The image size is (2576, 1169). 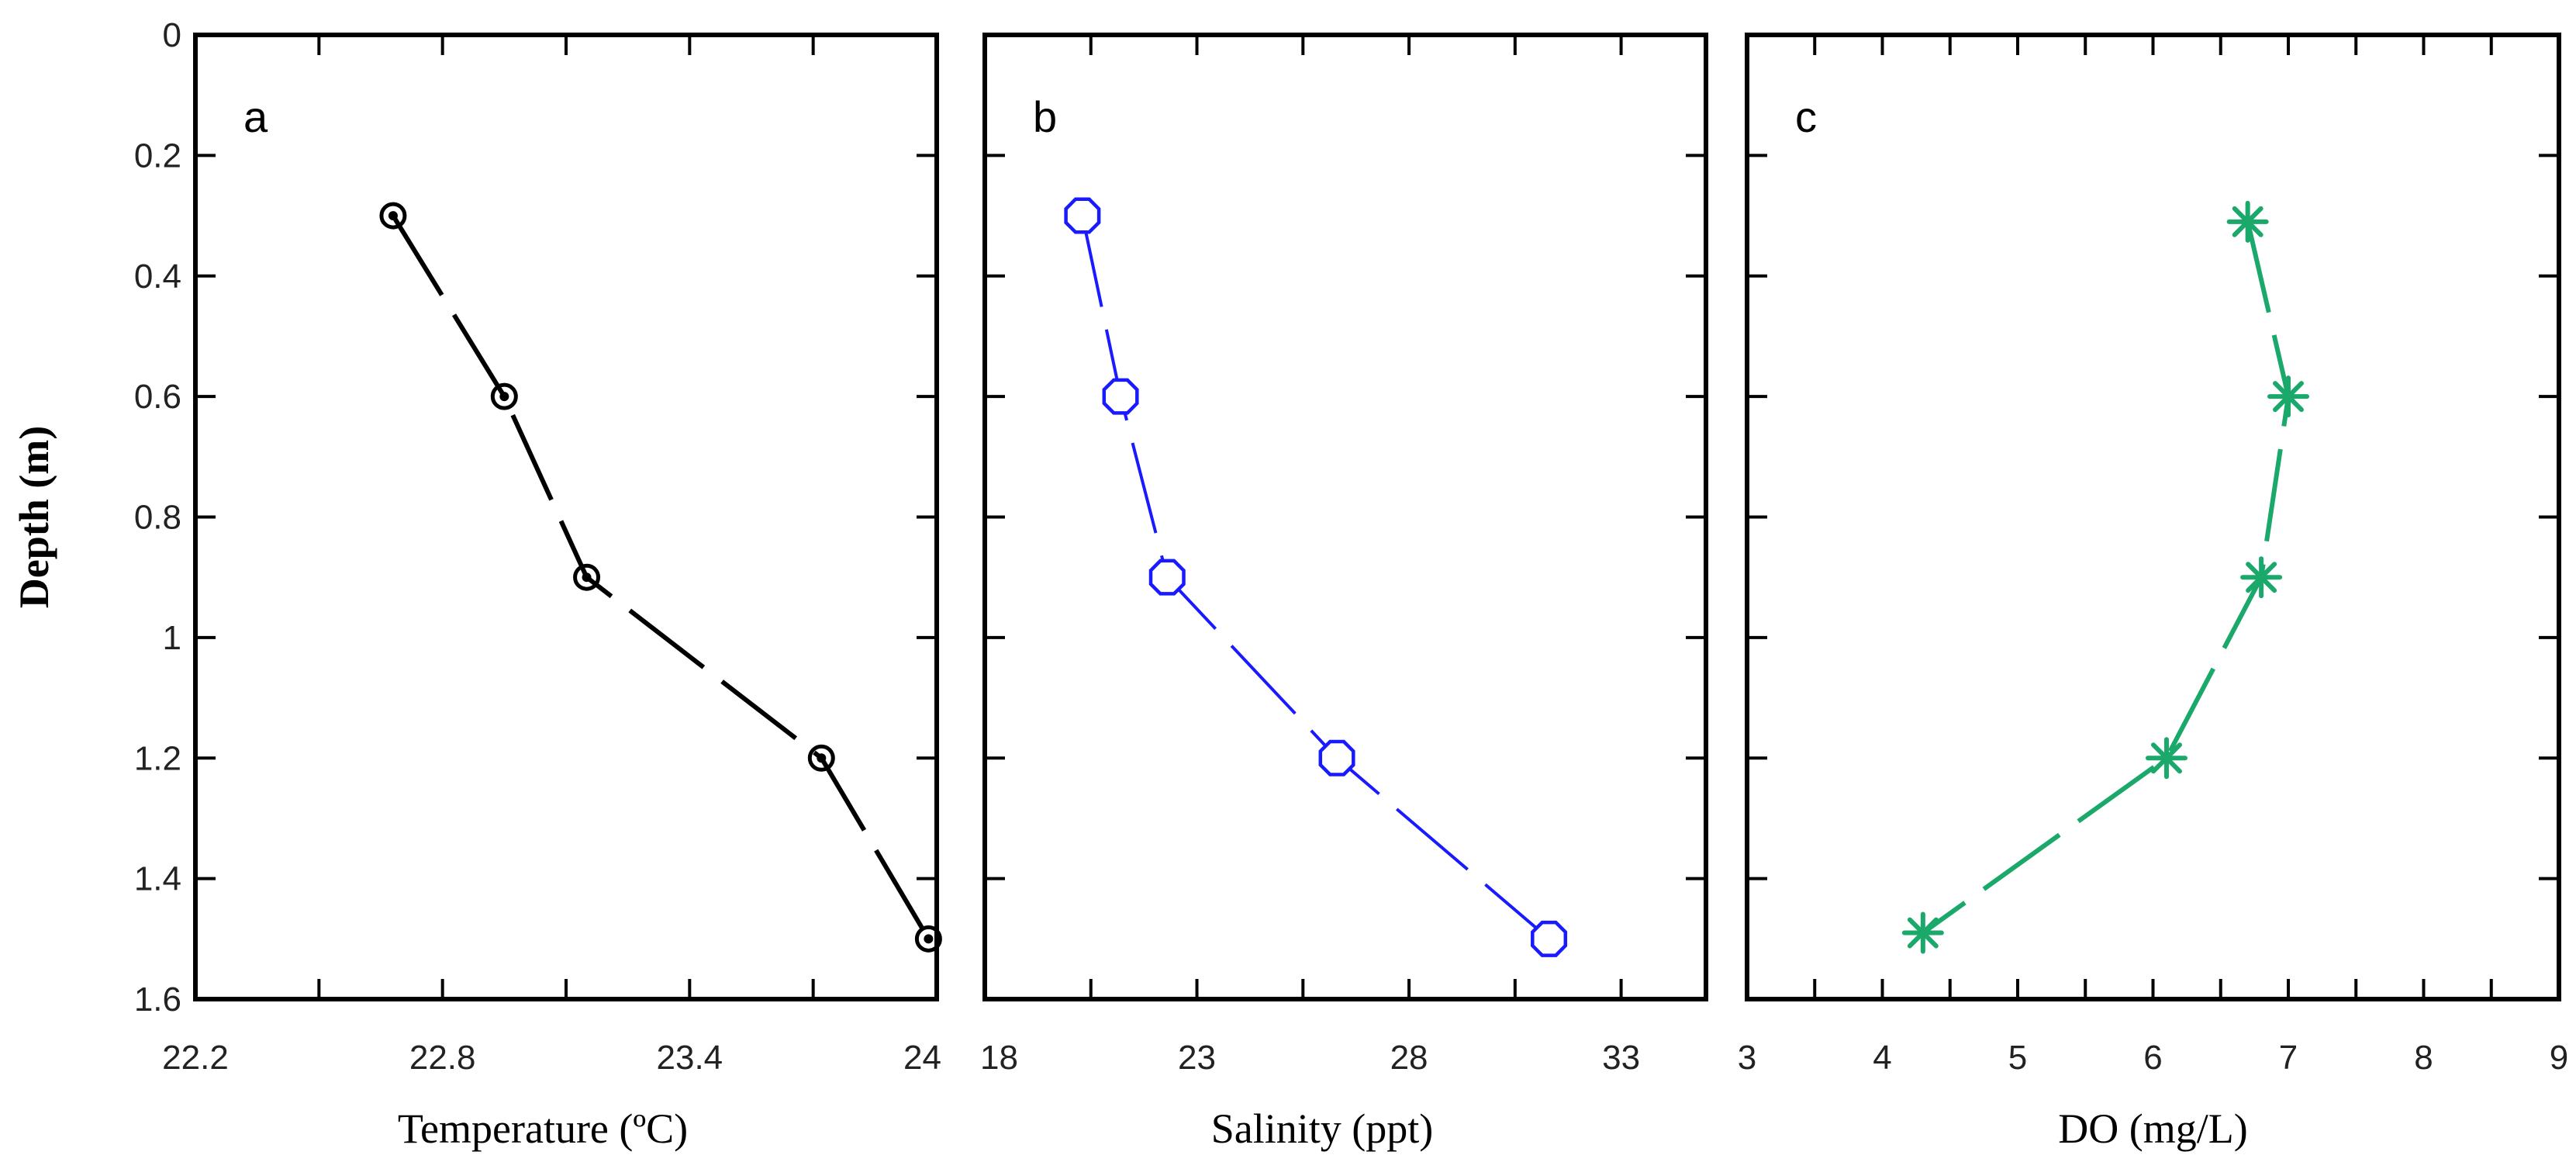 I want to click on panel-b-xtick-label: 28, so click(x=1409, y=1058).